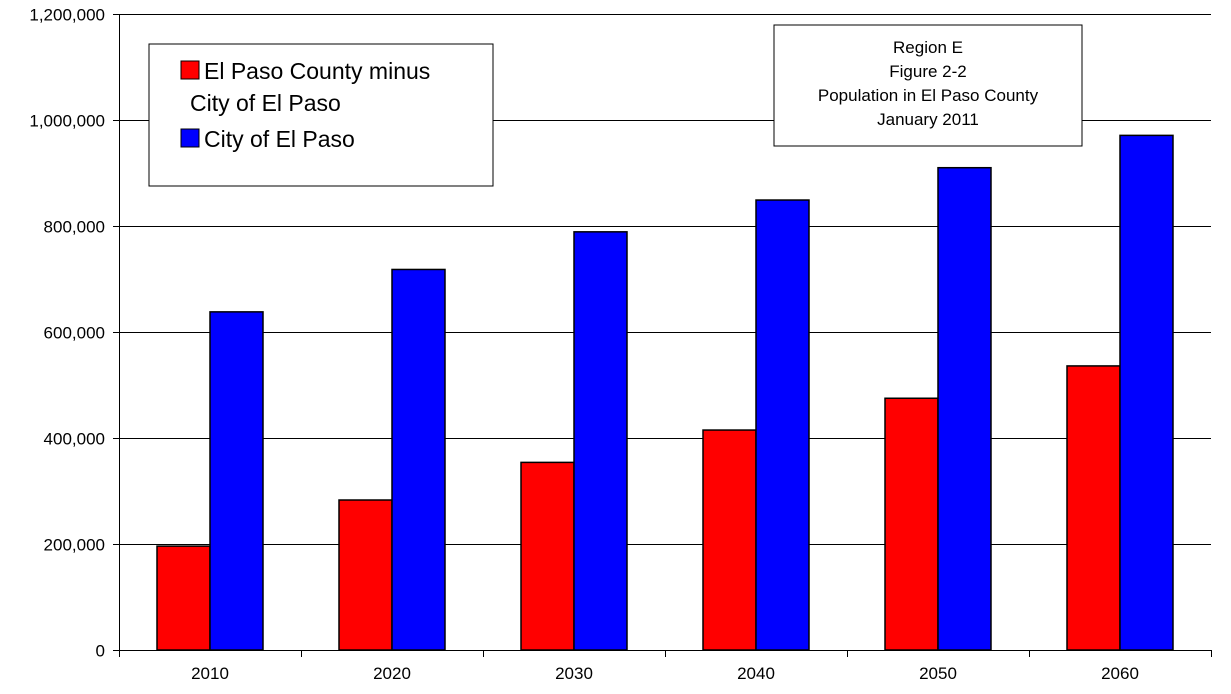 Image resolution: width=1231 pixels, height=694 pixels. Describe the element at coordinates (279, 139) in the screenshot. I see `legend-label-city: City of El Paso` at that location.